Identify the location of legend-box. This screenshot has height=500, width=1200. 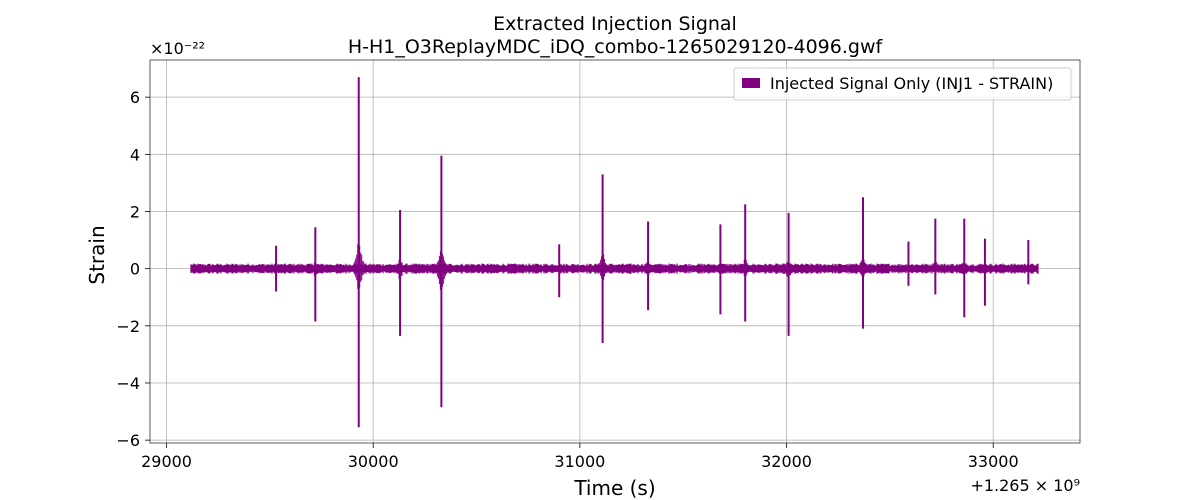
(902, 84).